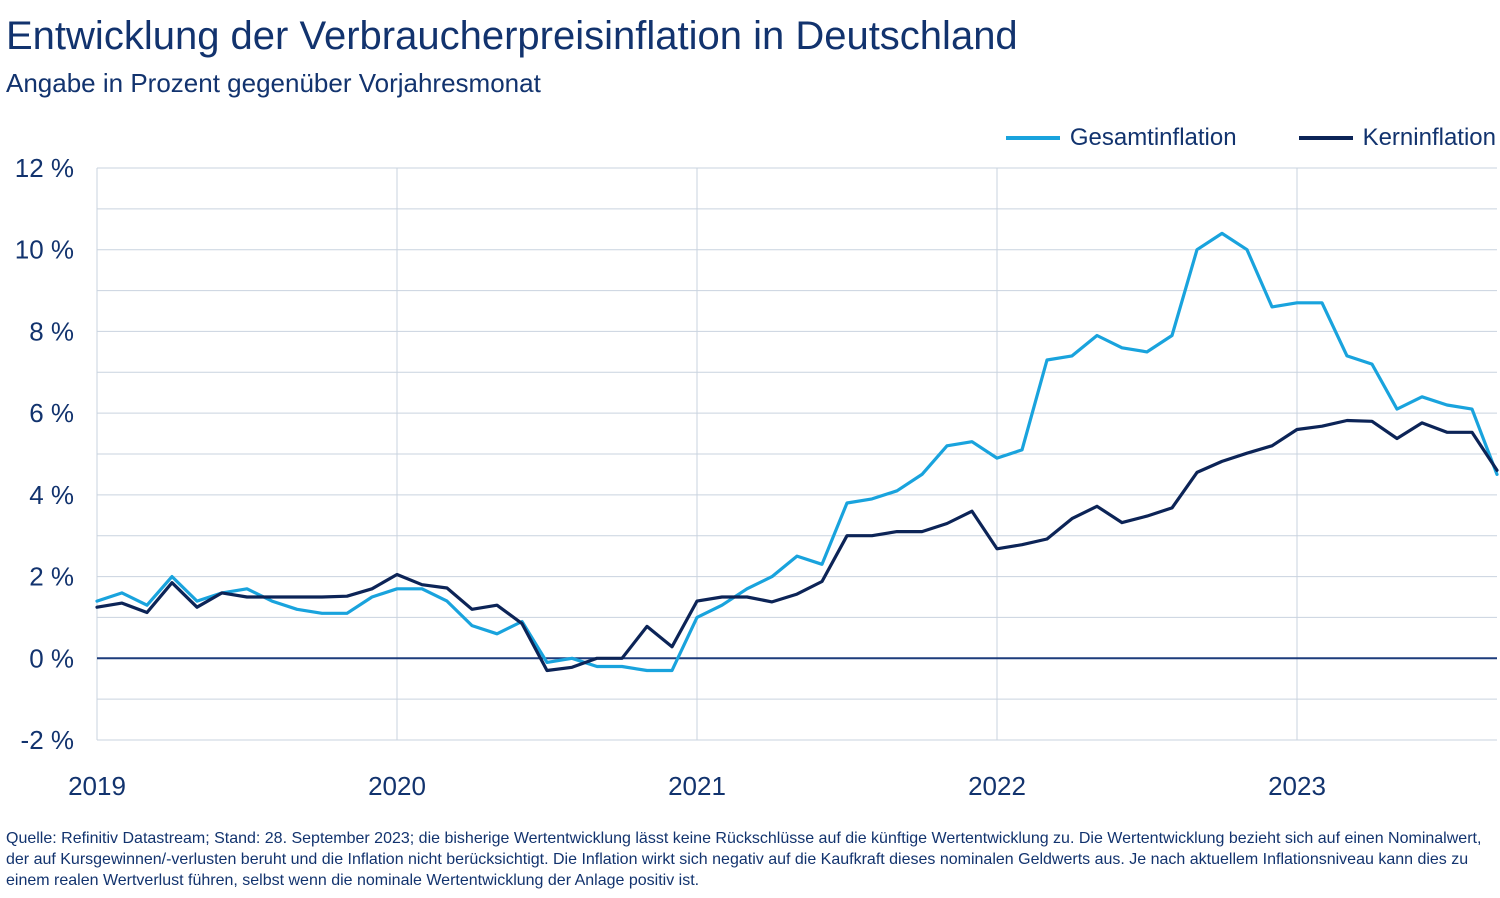 This screenshot has width=1500, height=898. What do you see at coordinates (997, 786) in the screenshot?
I see `x-tick-label: 2022` at bounding box center [997, 786].